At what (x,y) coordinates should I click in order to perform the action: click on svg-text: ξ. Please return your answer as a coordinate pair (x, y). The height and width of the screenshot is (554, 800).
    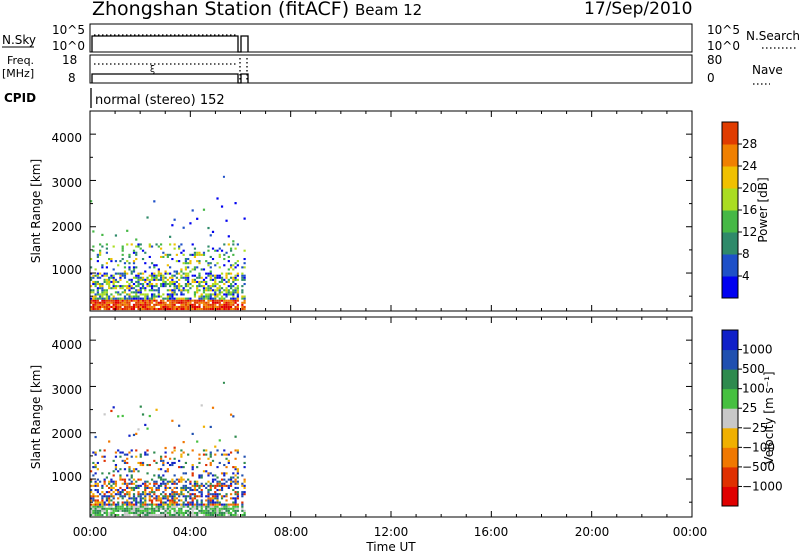
    Looking at the image, I should click on (152, 70).